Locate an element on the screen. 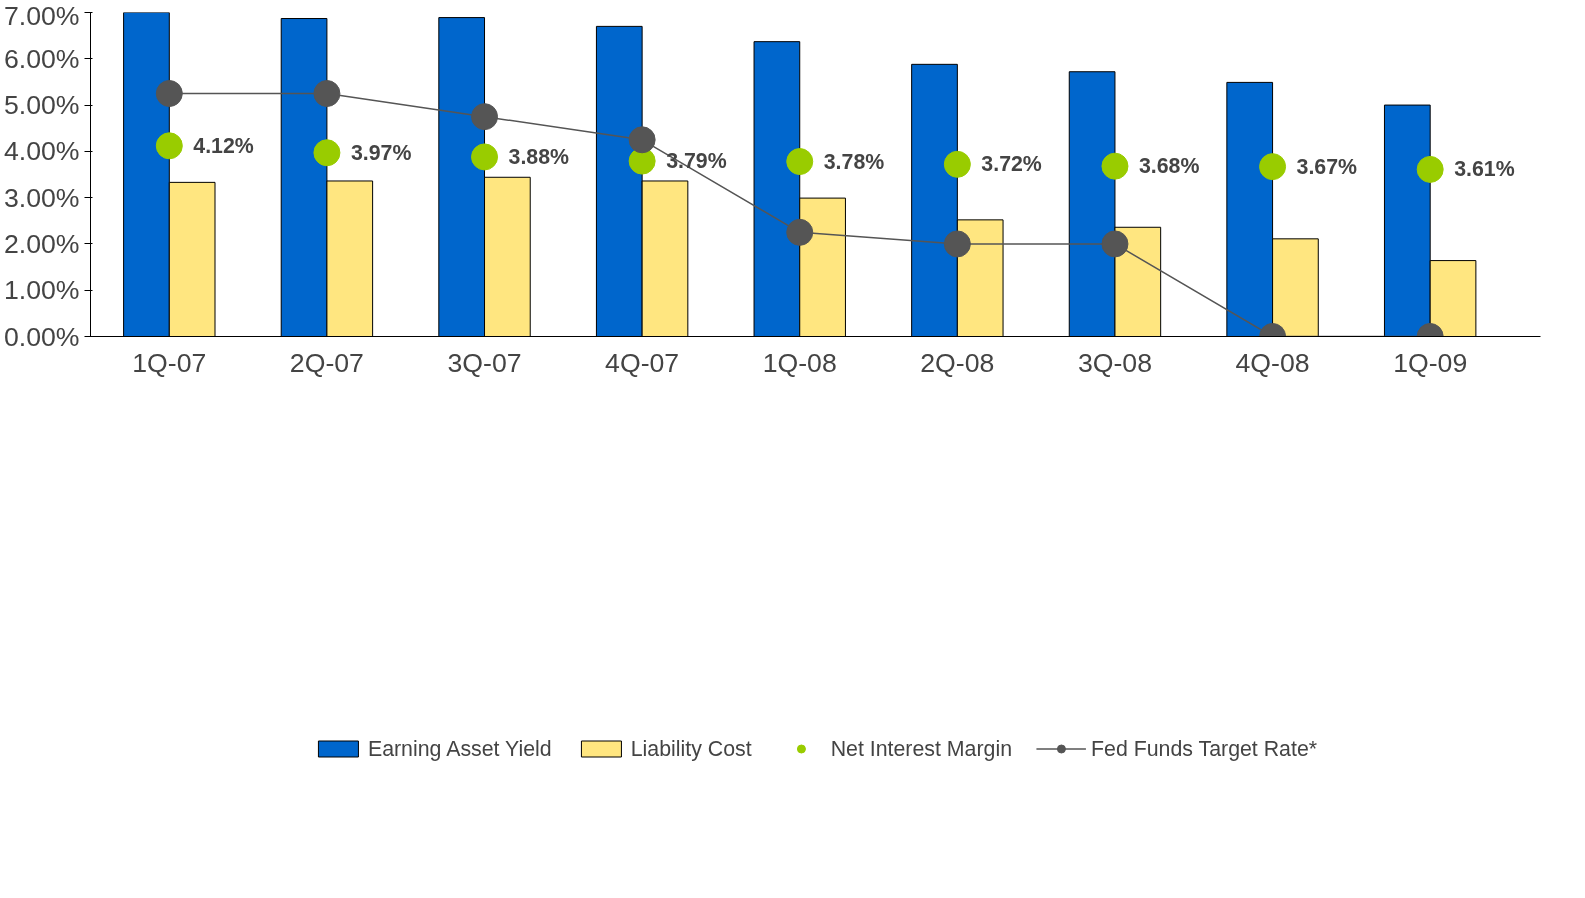  x-tick-label: 1Q-09 is located at coordinates (1430, 362).